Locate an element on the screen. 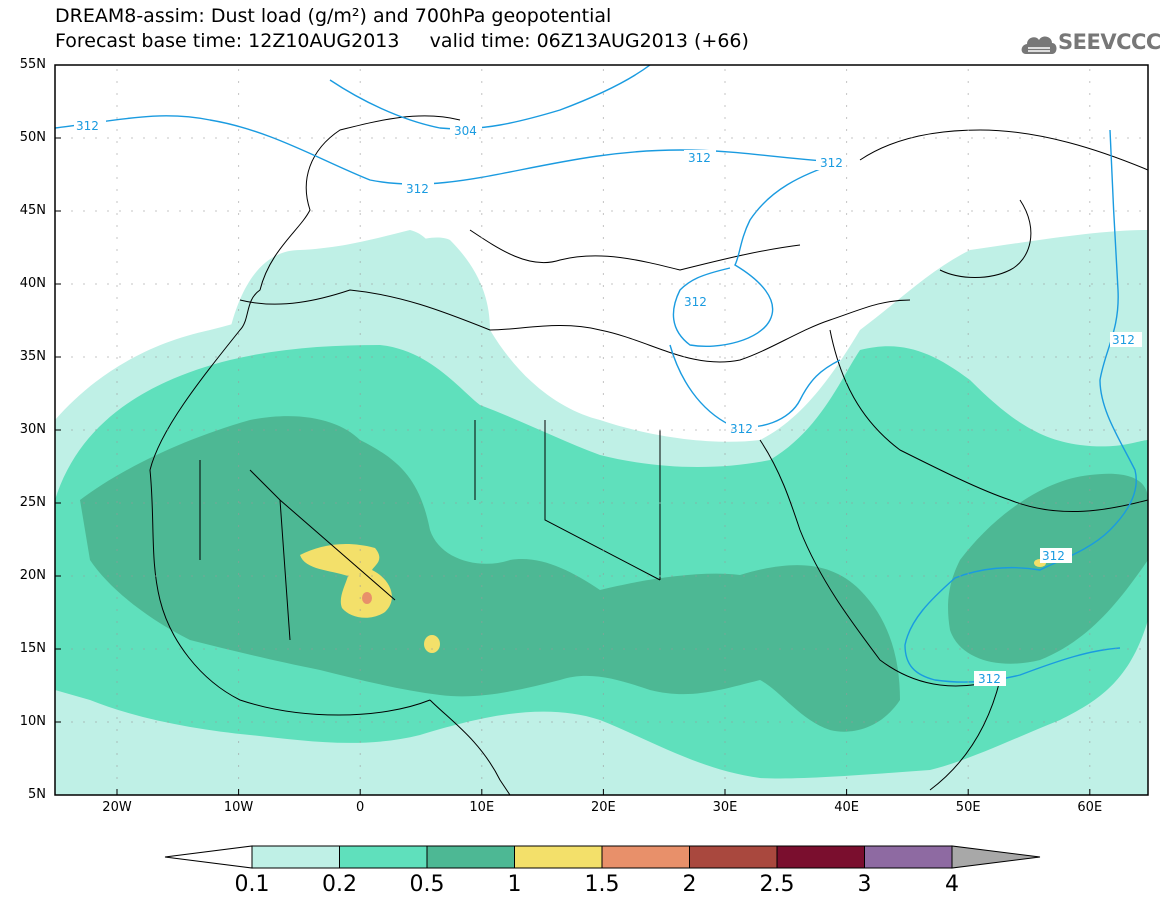 The width and height of the screenshot is (1165, 907). colorbar-label: 4 is located at coordinates (952, 884).